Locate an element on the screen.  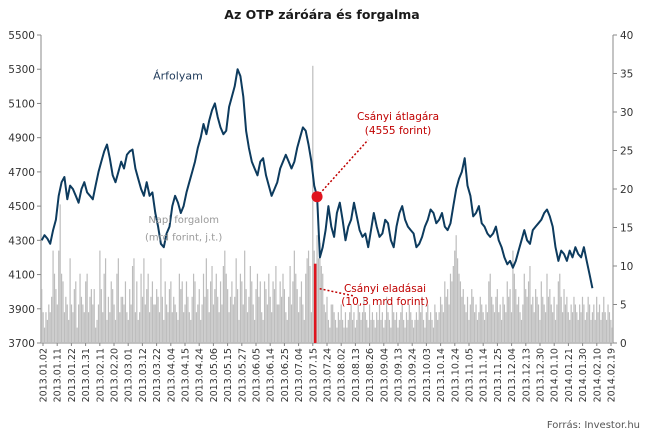
y-right-tick-label: 20 is located at coordinates (626, 190).